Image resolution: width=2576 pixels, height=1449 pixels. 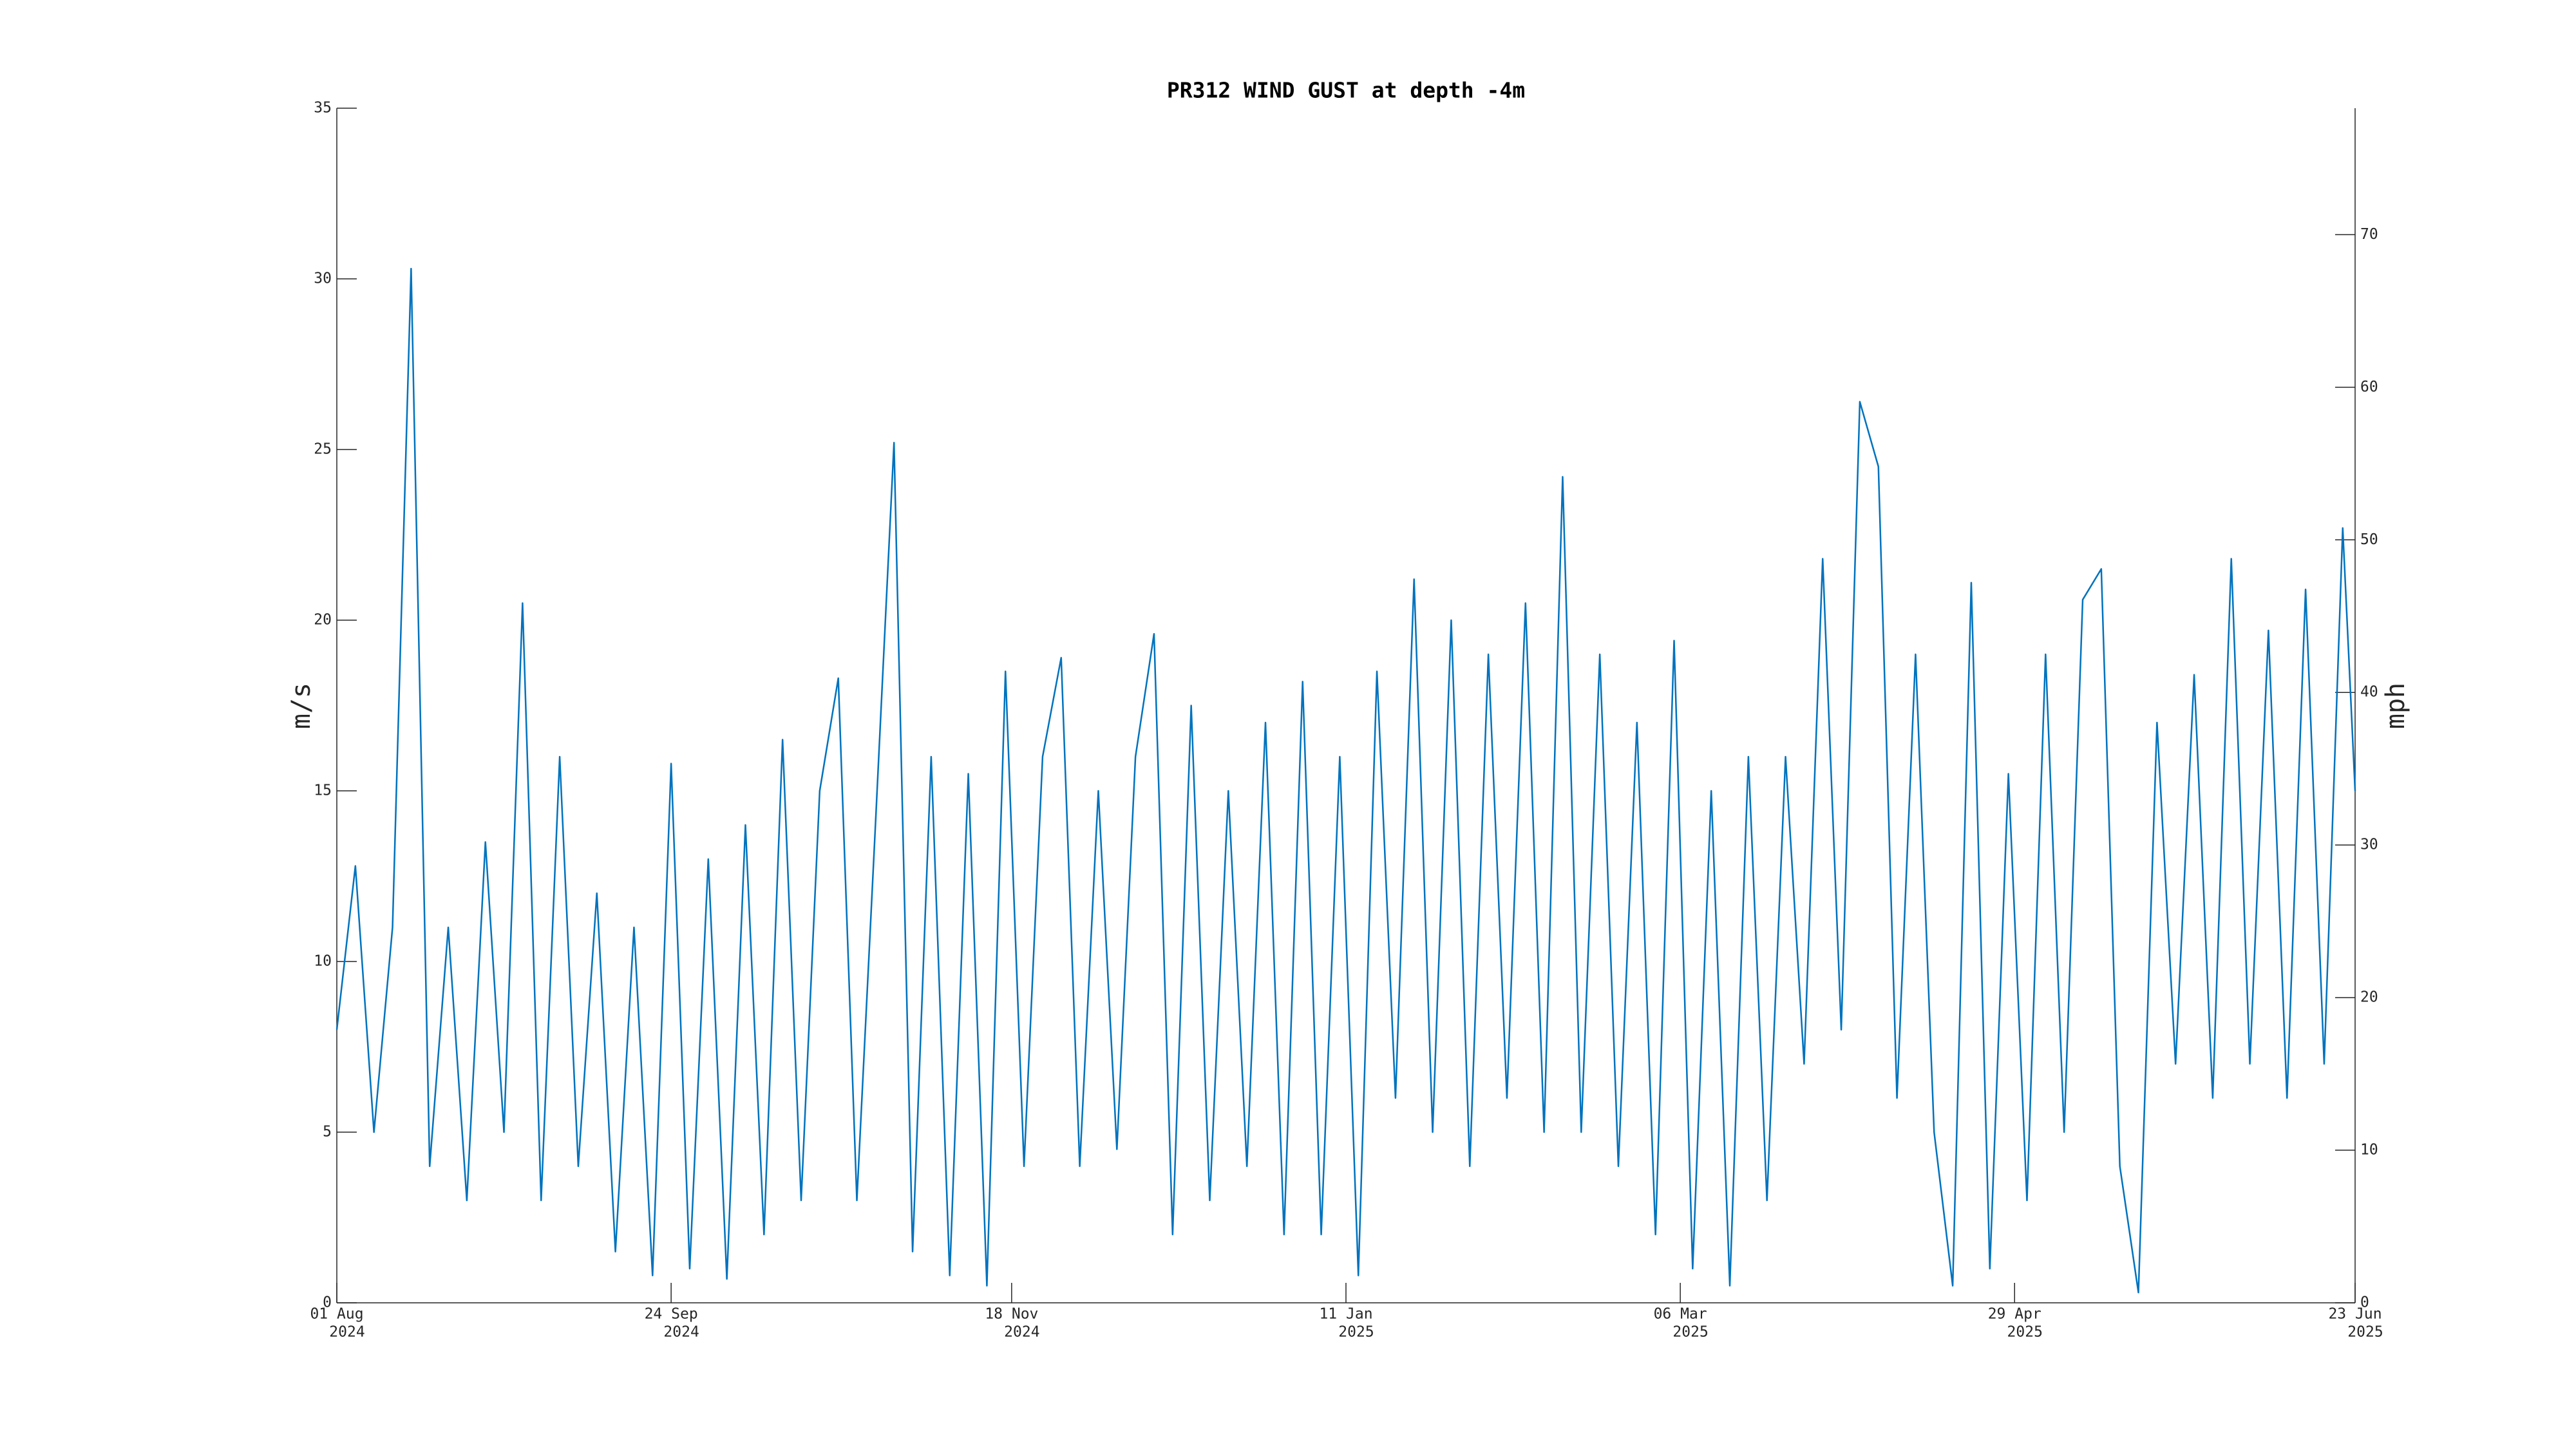 What do you see at coordinates (1346, 91) in the screenshot?
I see `chart-title: PR312 WIND GUST at depth -4m` at bounding box center [1346, 91].